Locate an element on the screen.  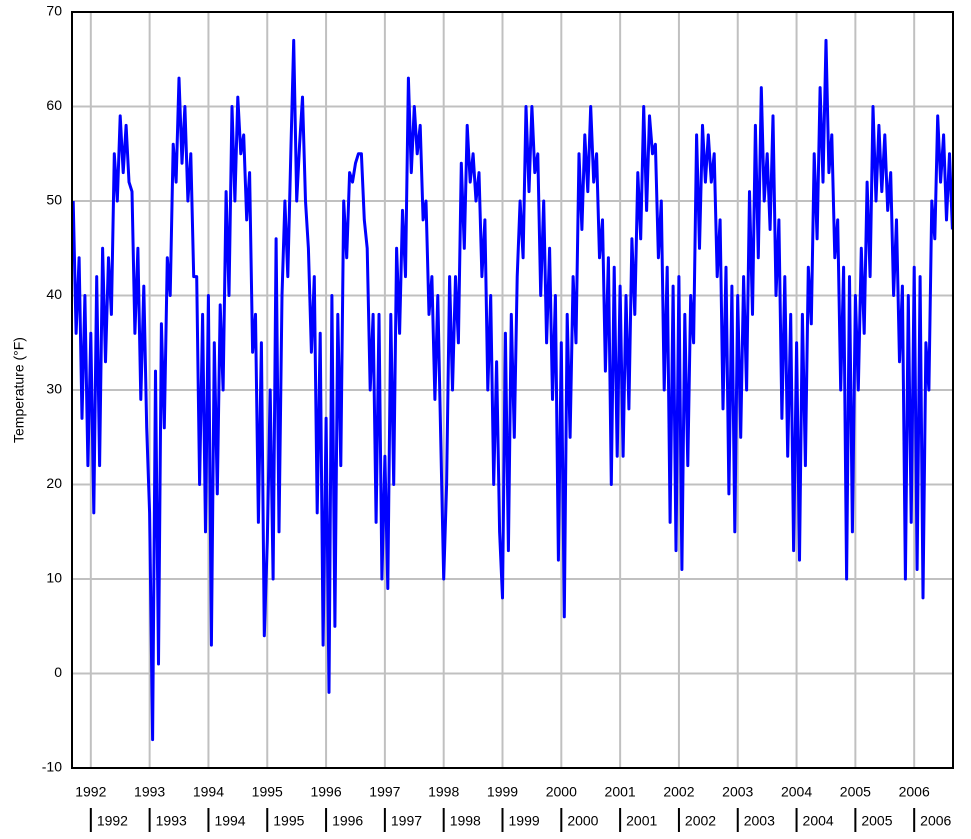
x2-tick-label: 2002 is located at coordinates (700, 821).